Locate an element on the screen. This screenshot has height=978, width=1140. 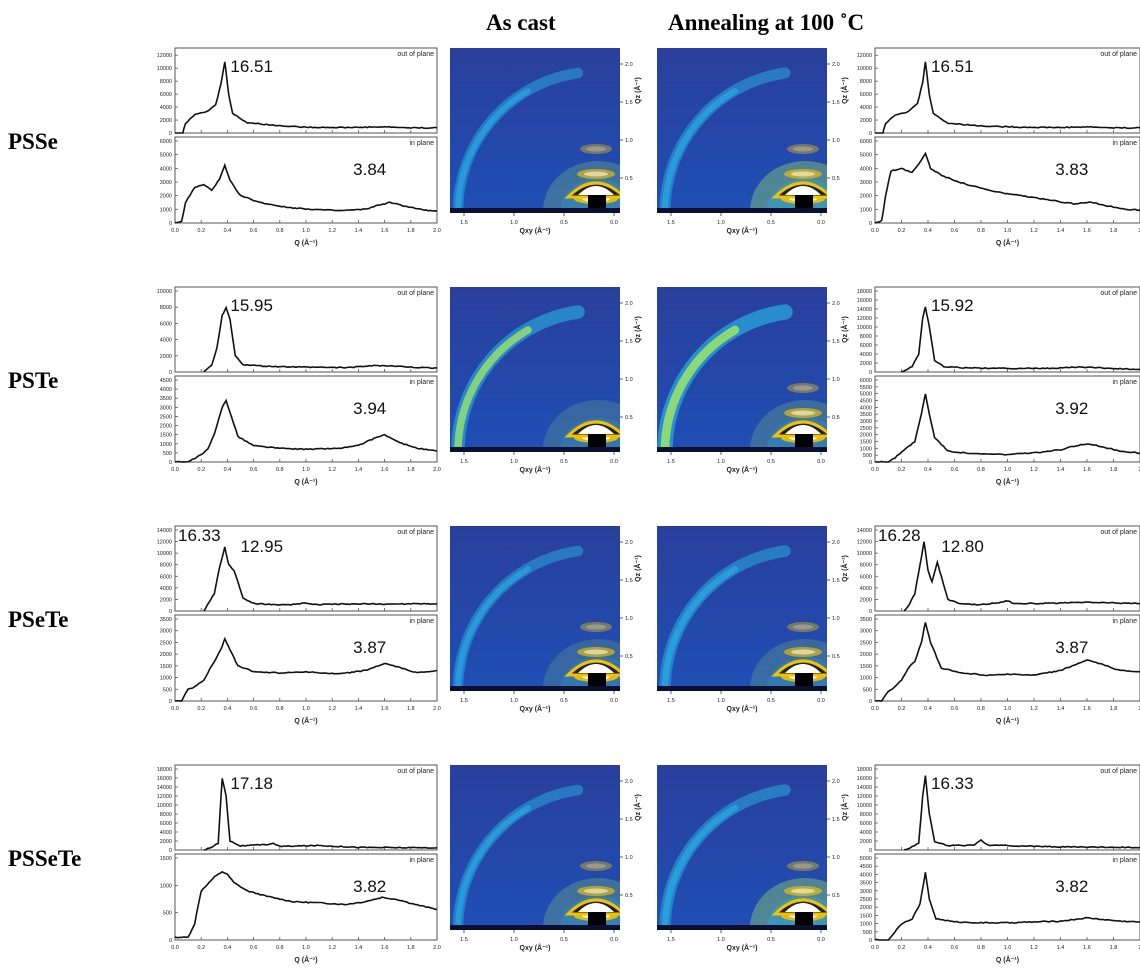
peak-annotation: 3.83 is located at coordinates (1071, 169).